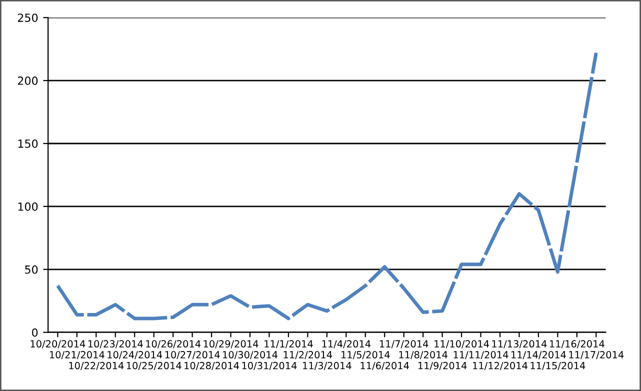 The width and height of the screenshot is (641, 391). Describe the element at coordinates (96, 366) in the screenshot. I see `x-tick-label: 10/22/2014` at that location.